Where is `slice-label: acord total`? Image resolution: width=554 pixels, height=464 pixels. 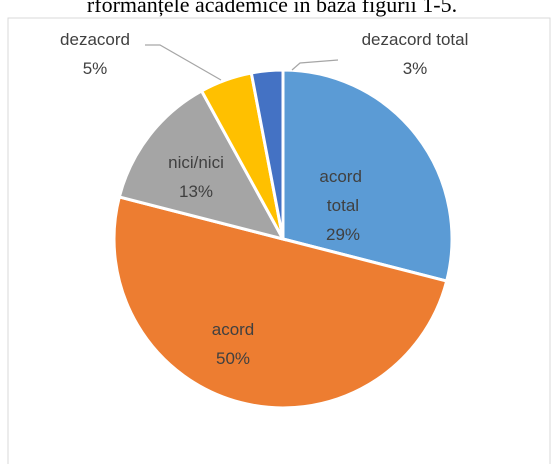 slice-label: acord total is located at coordinates (342, 191).